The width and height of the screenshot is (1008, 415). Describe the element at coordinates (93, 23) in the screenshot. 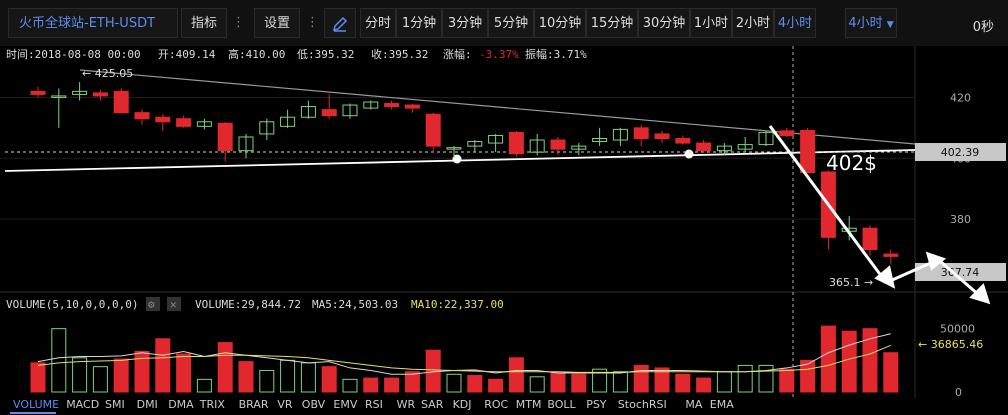

I see `symbol-selector: 火币全球站-ETH-USDT` at that location.